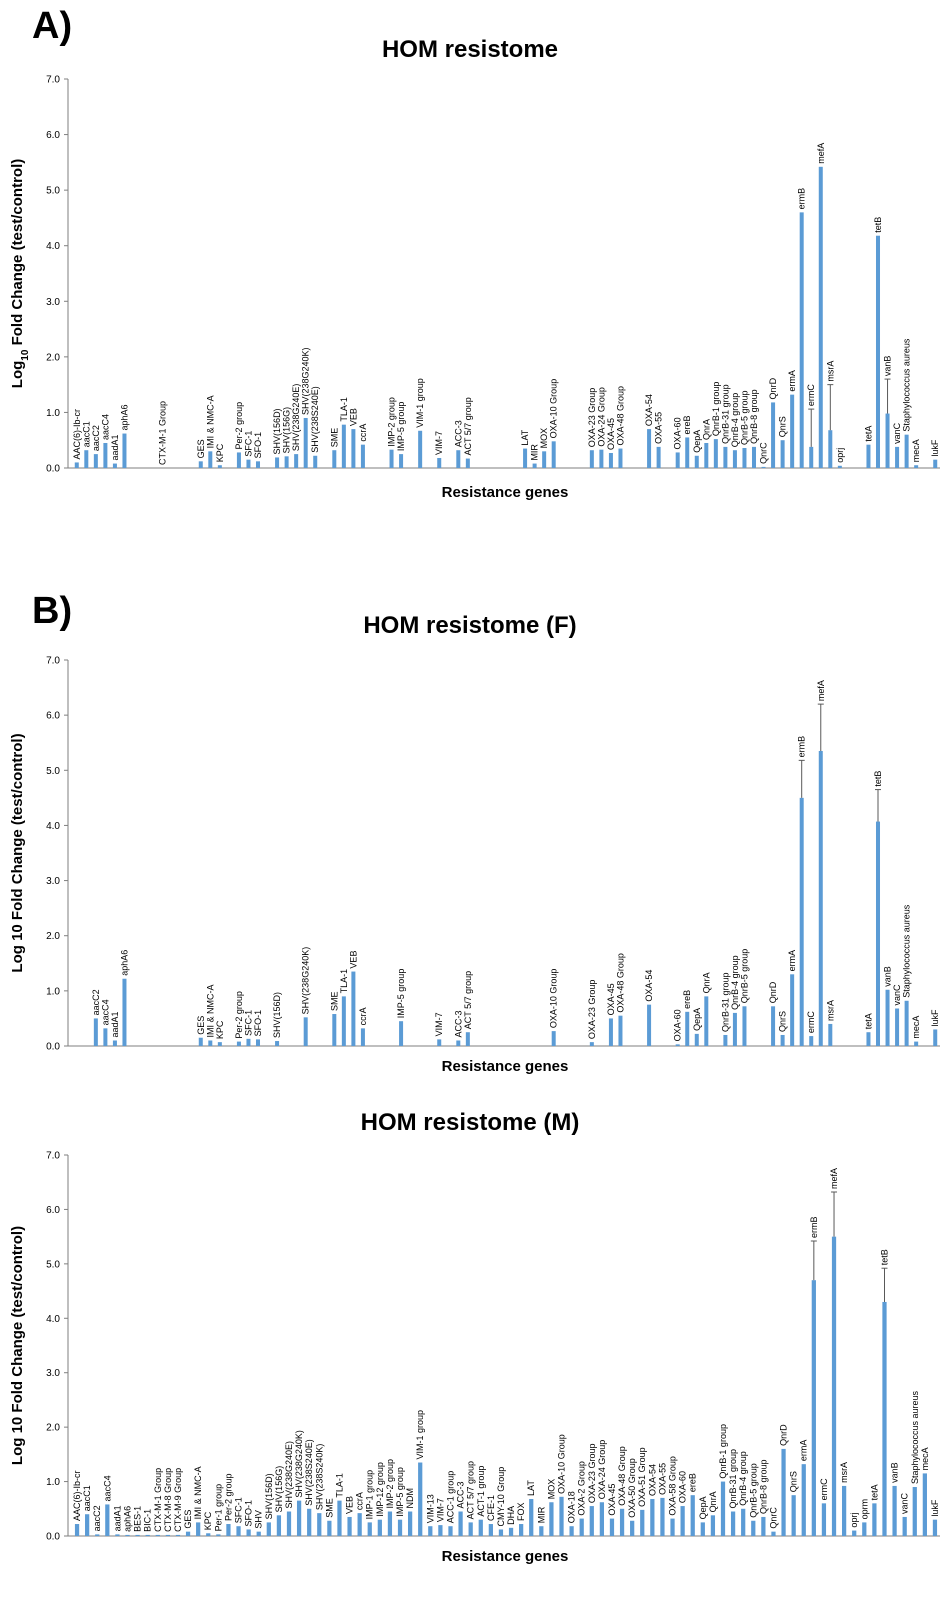 The height and width of the screenshot is (1602, 940). Describe the element at coordinates (287, 430) in the screenshot. I see `gene-label: SHV(156G)` at that location.